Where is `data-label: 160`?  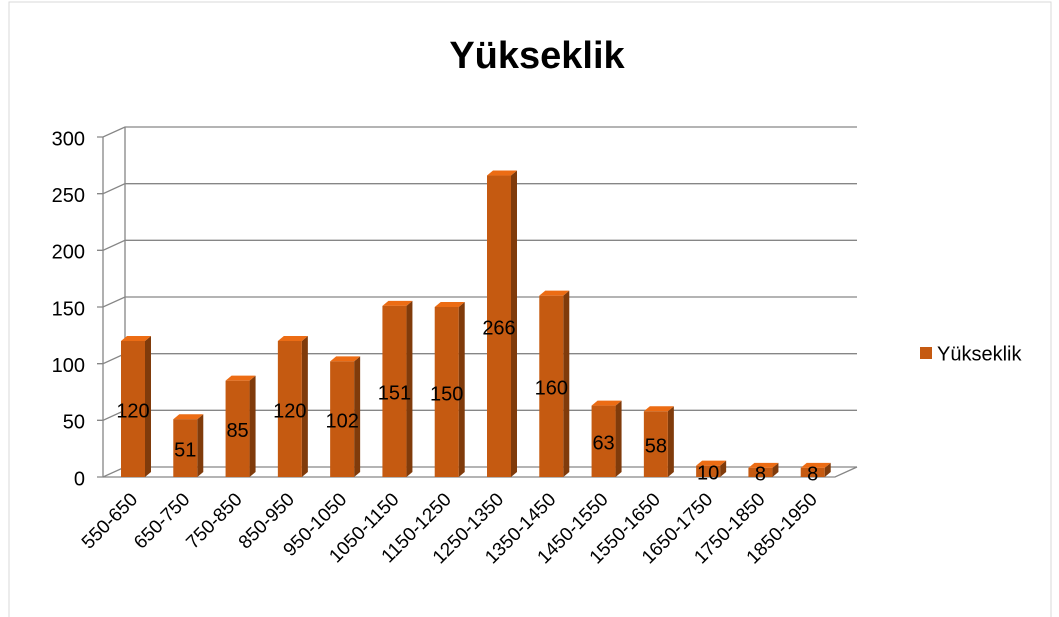 data-label: 160 is located at coordinates (551, 389).